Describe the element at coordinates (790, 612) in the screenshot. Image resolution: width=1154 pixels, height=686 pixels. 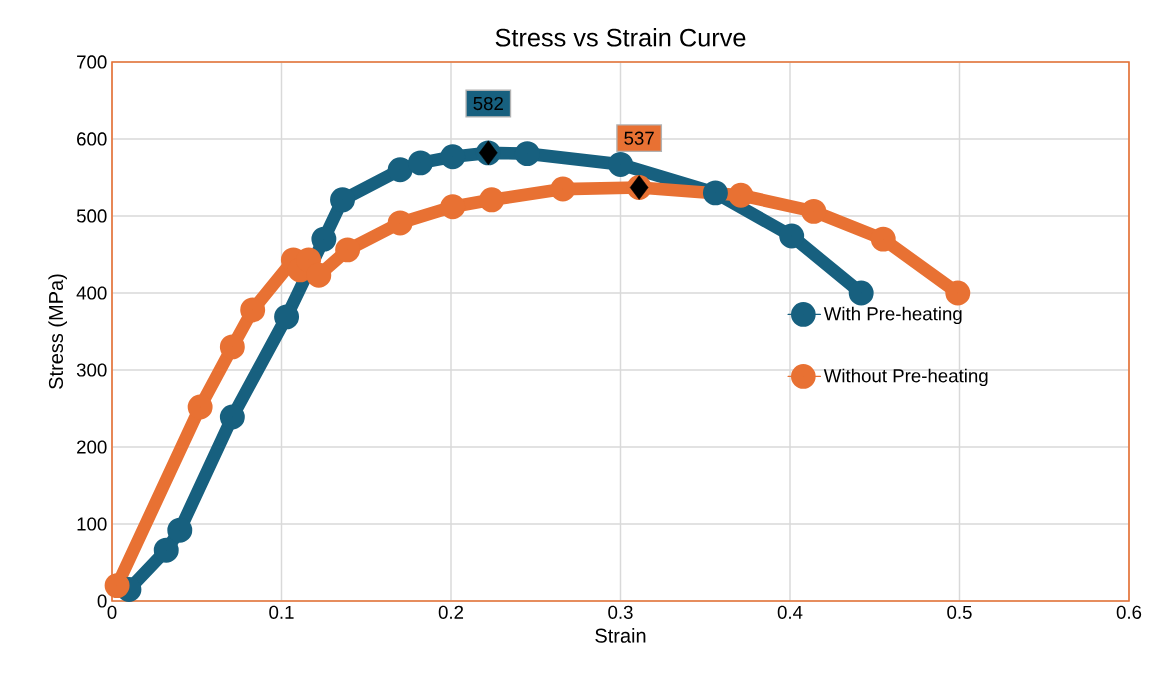
I see `x-tick-label: 0.4` at that location.